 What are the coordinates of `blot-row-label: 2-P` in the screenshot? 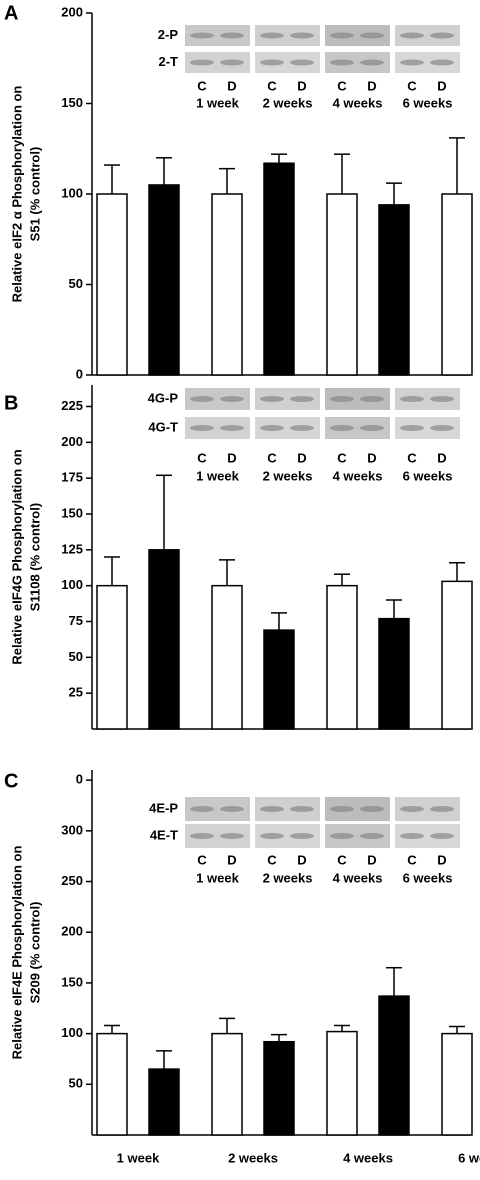 It's located at (168, 34).